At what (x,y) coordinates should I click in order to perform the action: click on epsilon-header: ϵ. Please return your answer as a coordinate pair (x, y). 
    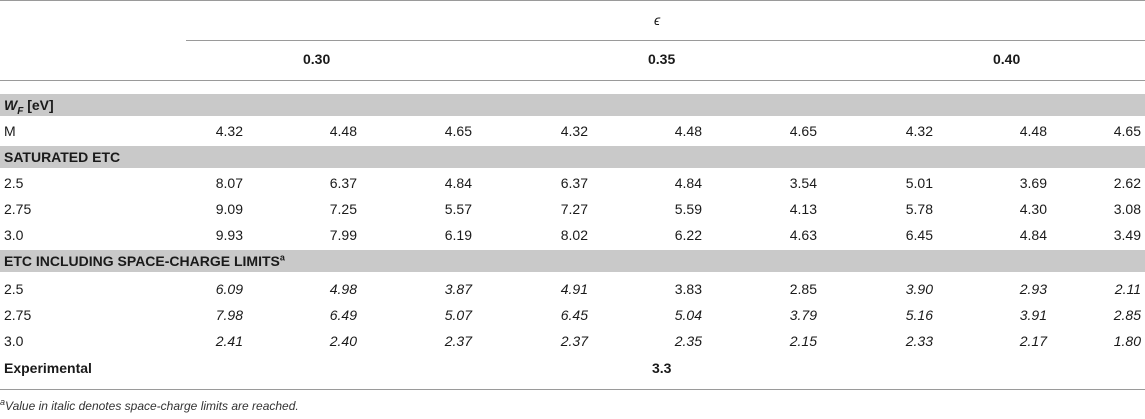
    Looking at the image, I should click on (657, 20).